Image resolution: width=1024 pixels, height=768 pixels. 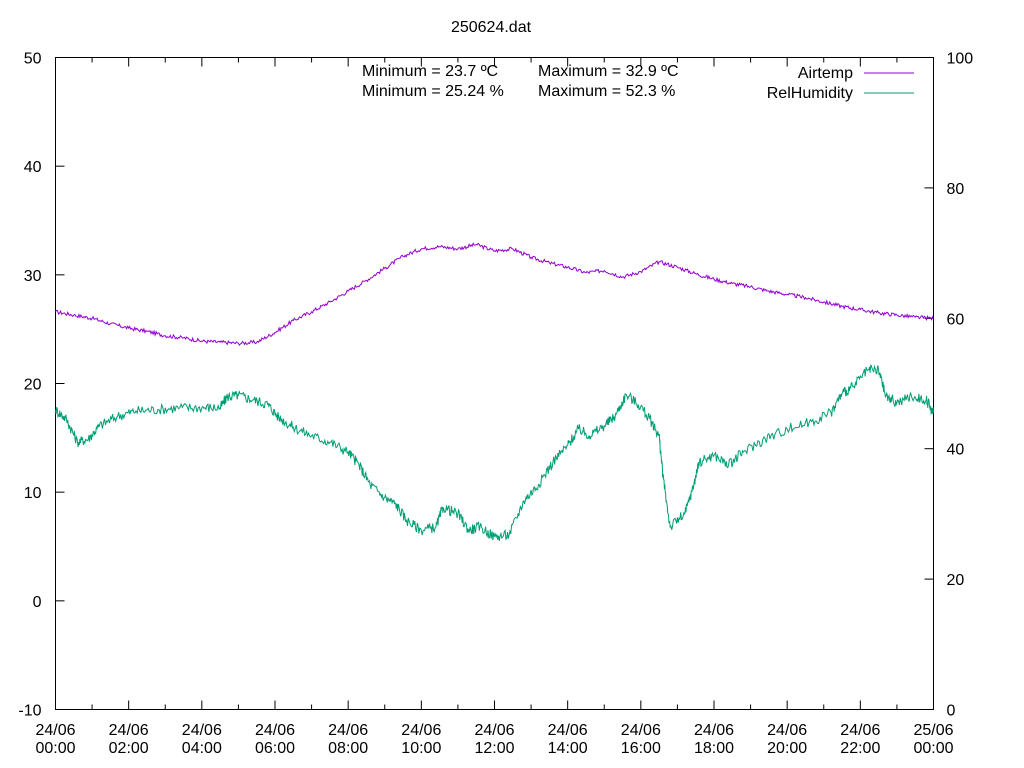 I want to click on y-left-tick-label: 30, so click(x=33, y=276).